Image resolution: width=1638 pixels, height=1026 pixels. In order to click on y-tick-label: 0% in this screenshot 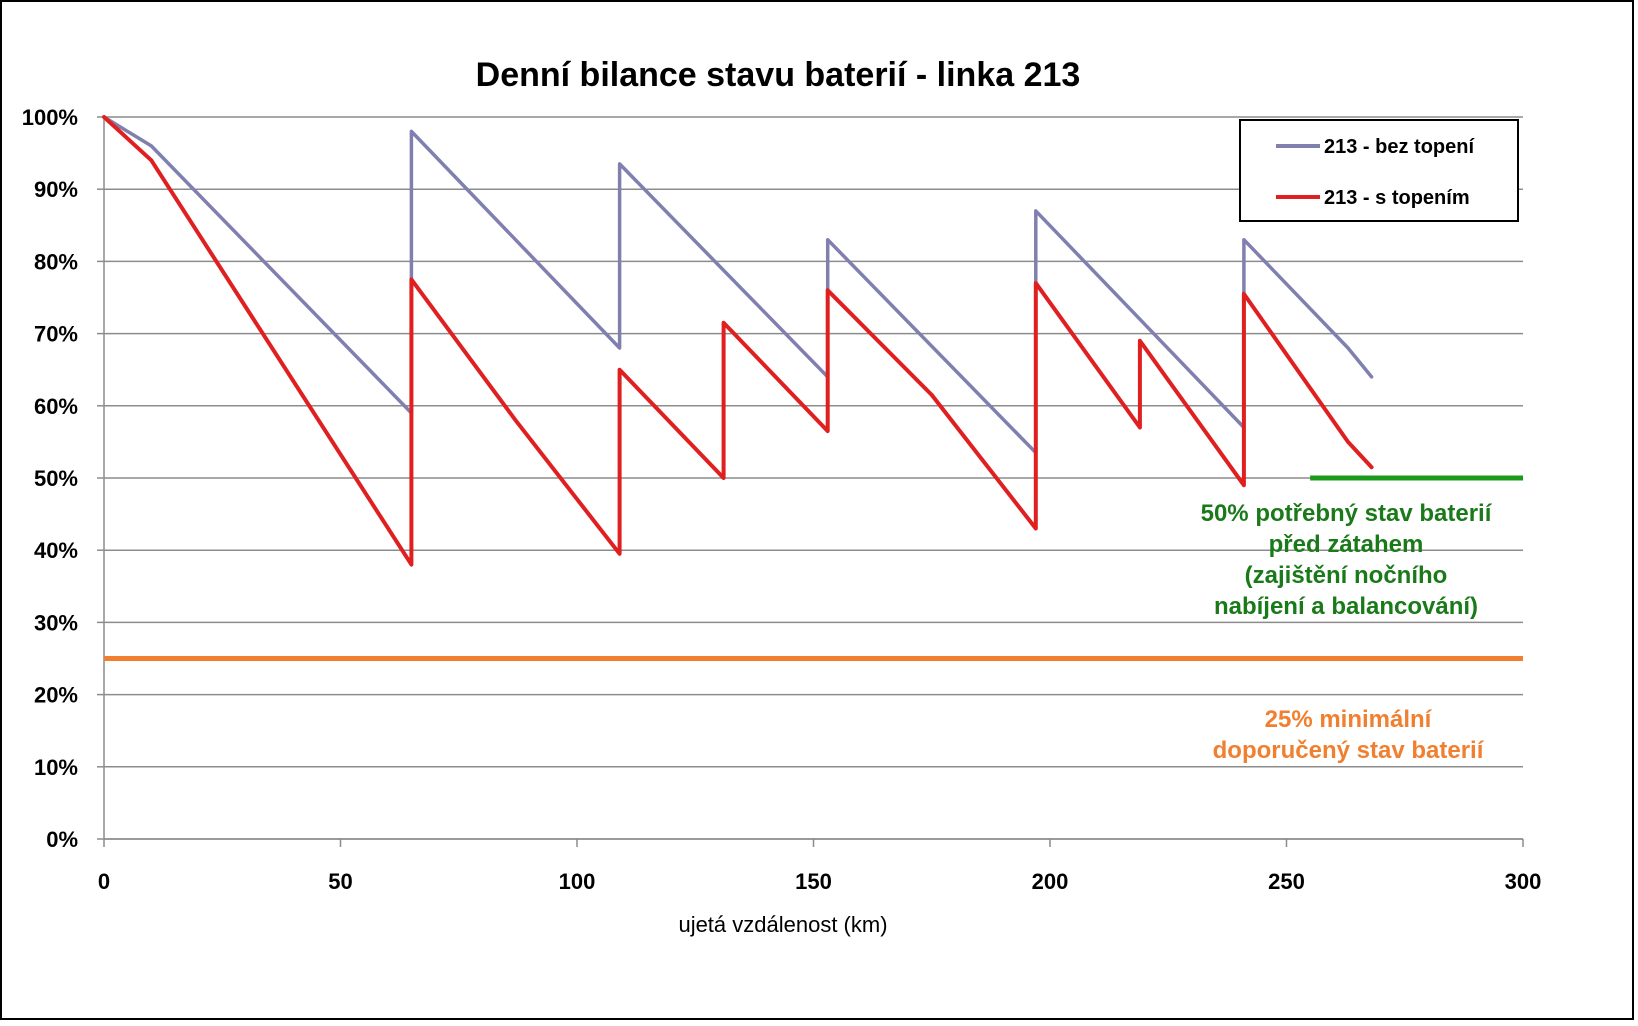, I will do `click(62, 839)`.